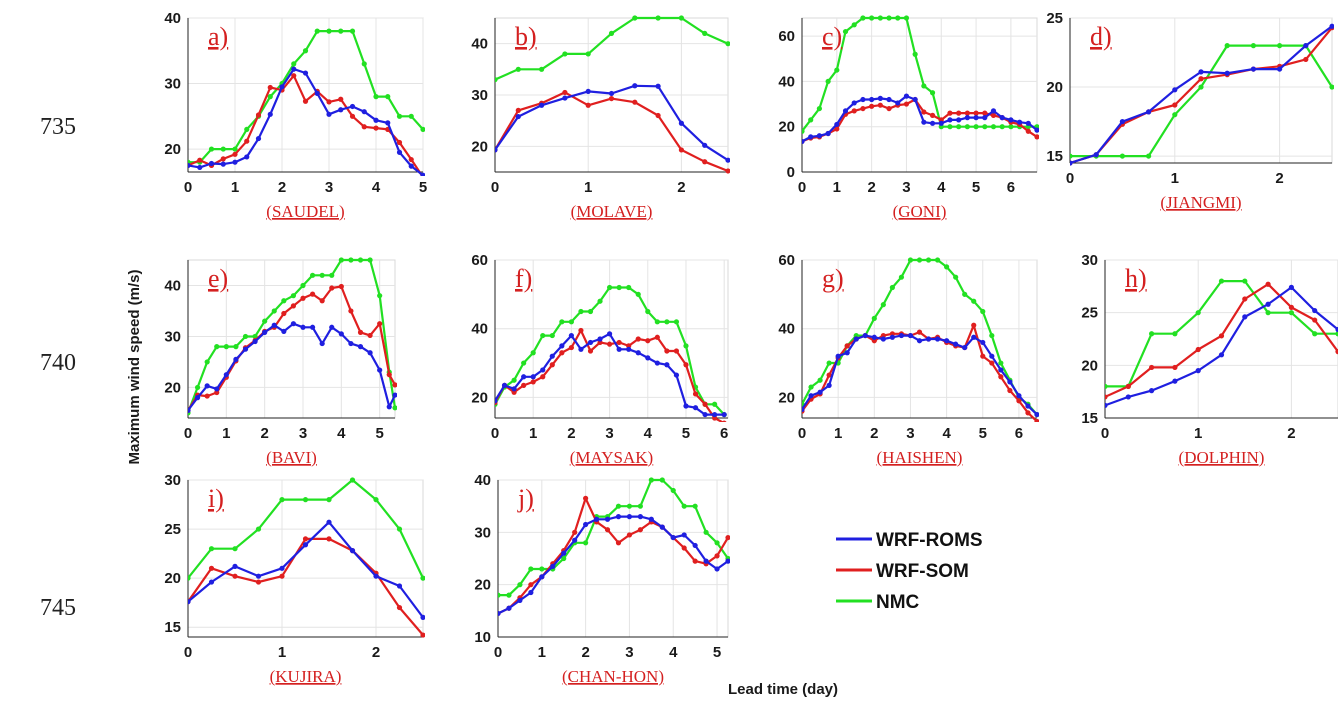 This screenshot has width=1338, height=704. What do you see at coordinates (1105, 433) in the screenshot?
I see `x-tick-label: 0` at bounding box center [1105, 433].